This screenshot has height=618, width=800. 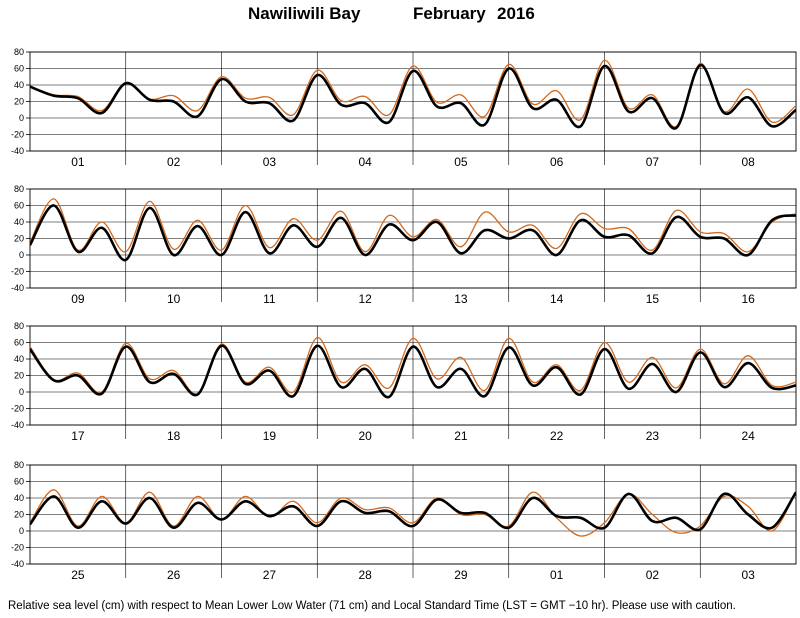 I want to click on day-label: 14, so click(x=557, y=299).